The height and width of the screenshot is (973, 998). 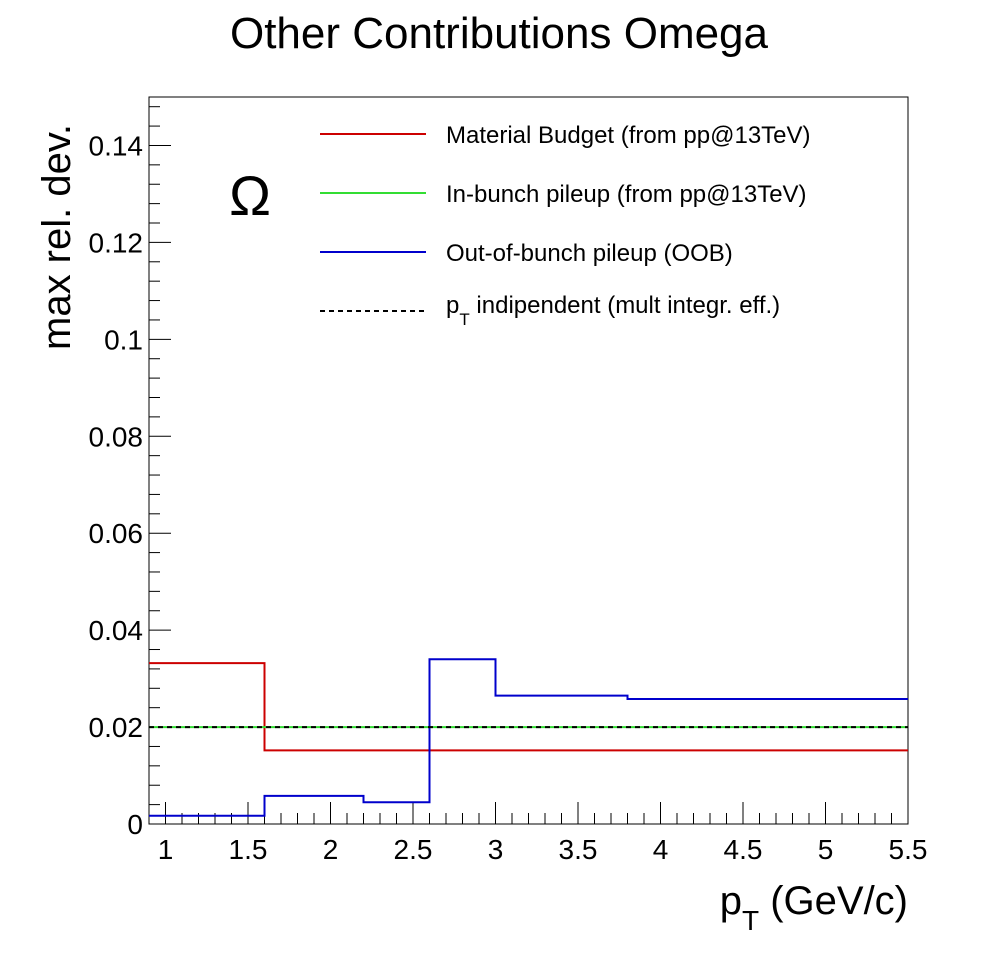 I want to click on chart-title: Other Contributions Omega, so click(x=499, y=33).